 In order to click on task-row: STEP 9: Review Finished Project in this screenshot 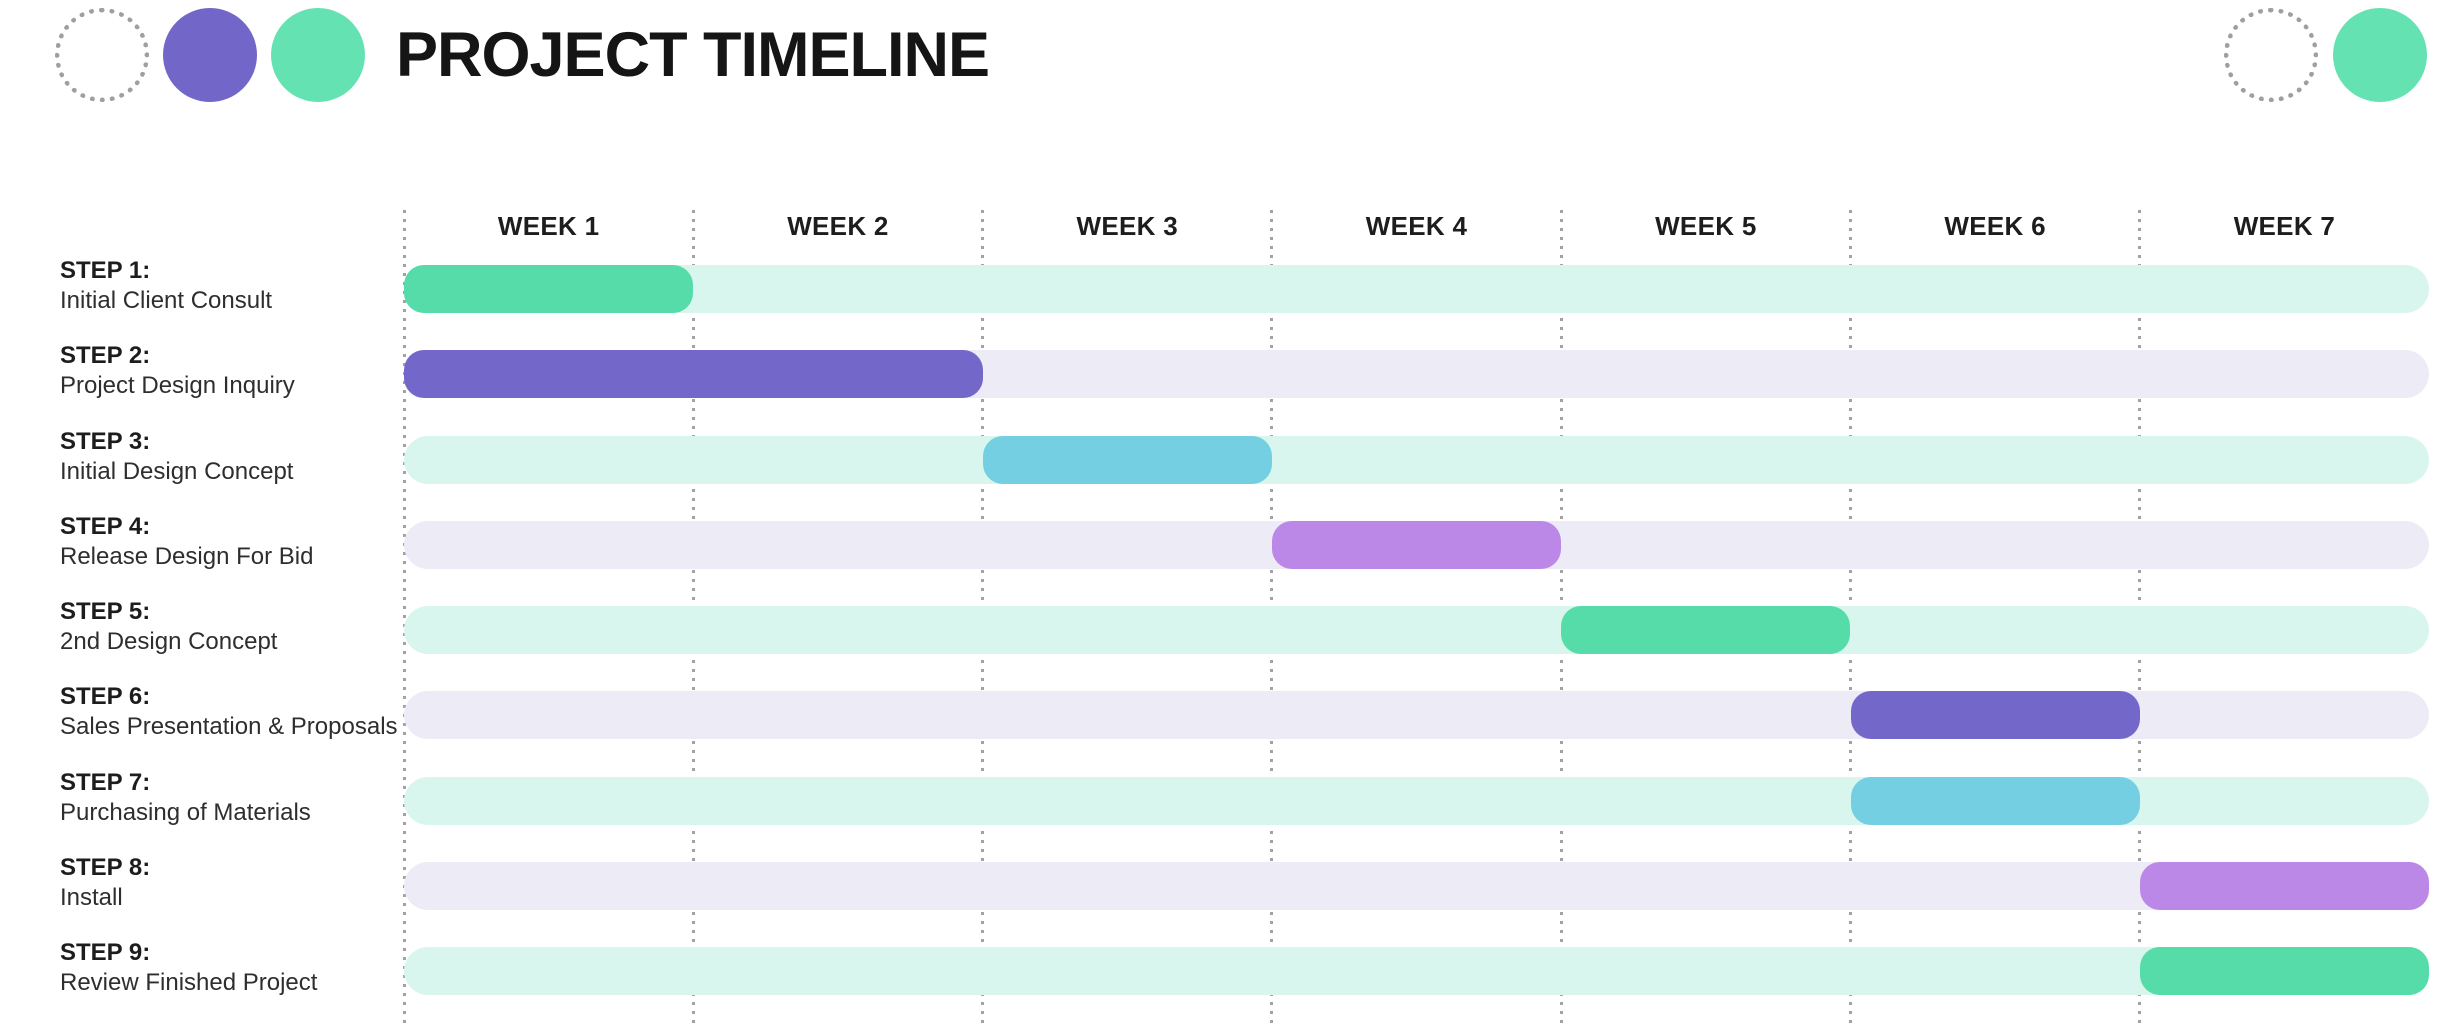, I will do `click(1225, 967)`.